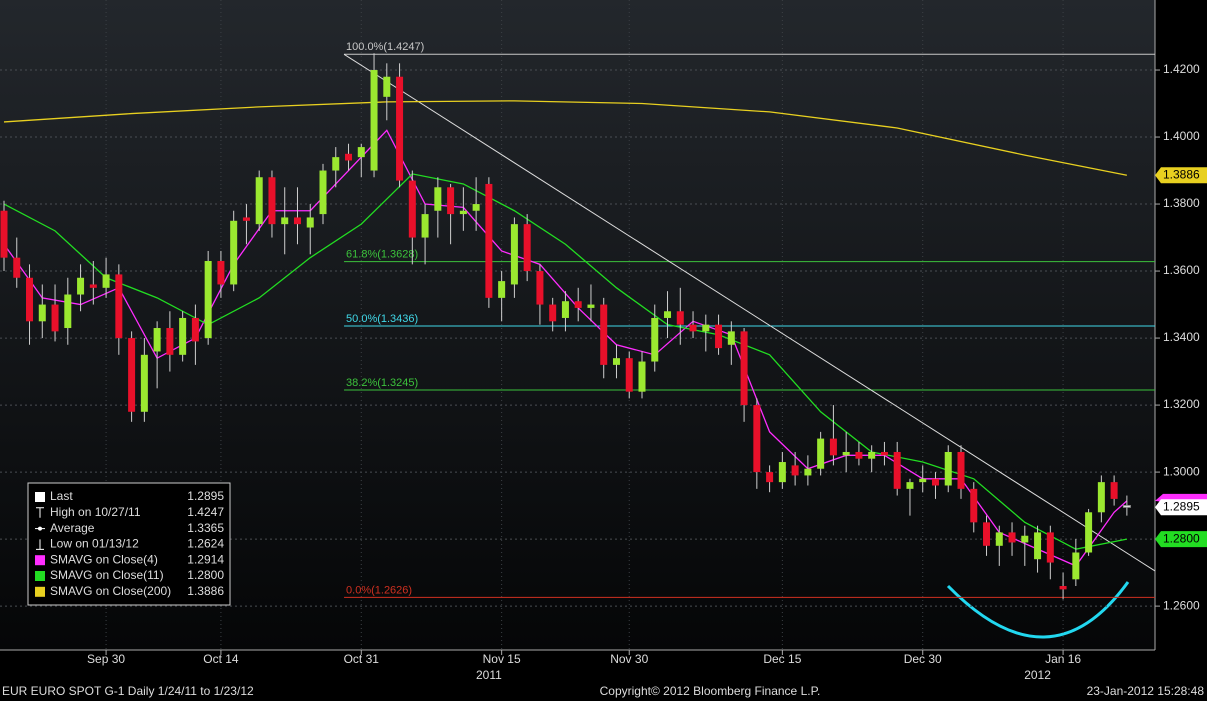  What do you see at coordinates (205, 575) in the screenshot?
I see `legend-value: 1.2800` at bounding box center [205, 575].